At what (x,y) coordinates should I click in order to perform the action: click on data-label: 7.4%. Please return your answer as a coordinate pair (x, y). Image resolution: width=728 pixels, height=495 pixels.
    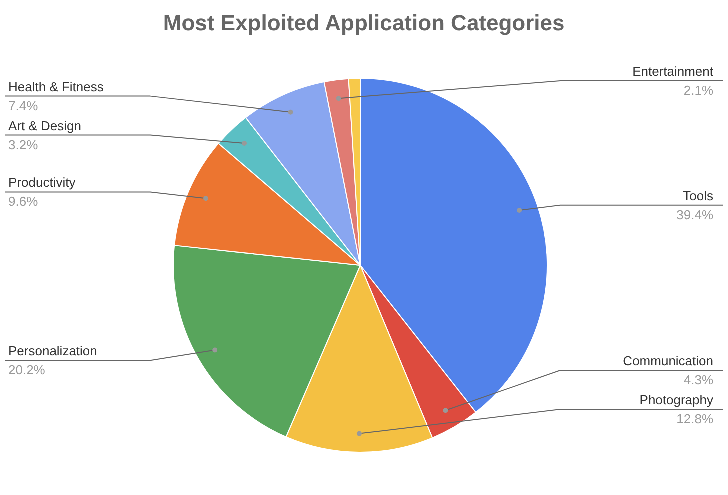
    Looking at the image, I should click on (23, 106).